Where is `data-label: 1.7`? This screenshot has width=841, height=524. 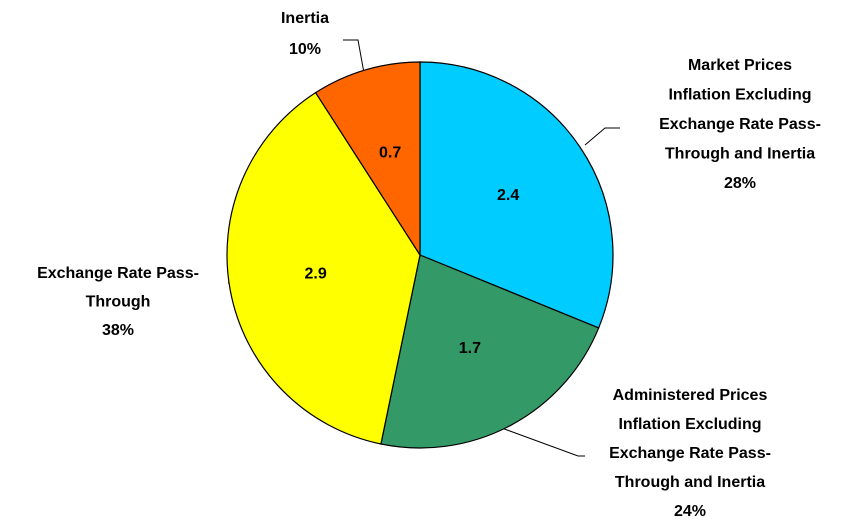 data-label: 1.7 is located at coordinates (470, 348).